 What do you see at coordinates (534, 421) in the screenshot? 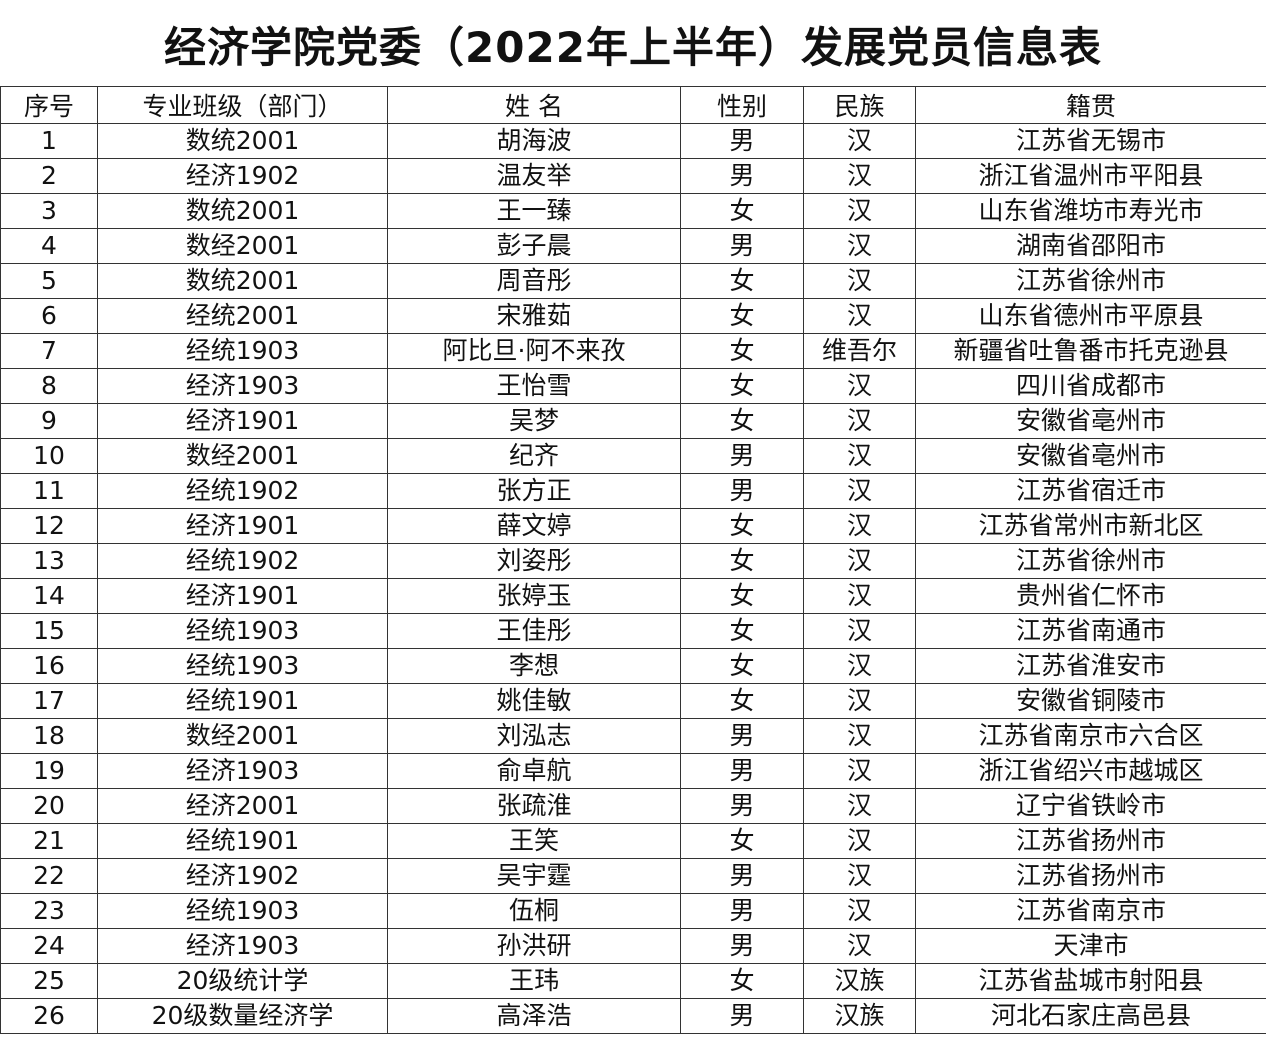
I see `cell-col-name: 吴梦` at bounding box center [534, 421].